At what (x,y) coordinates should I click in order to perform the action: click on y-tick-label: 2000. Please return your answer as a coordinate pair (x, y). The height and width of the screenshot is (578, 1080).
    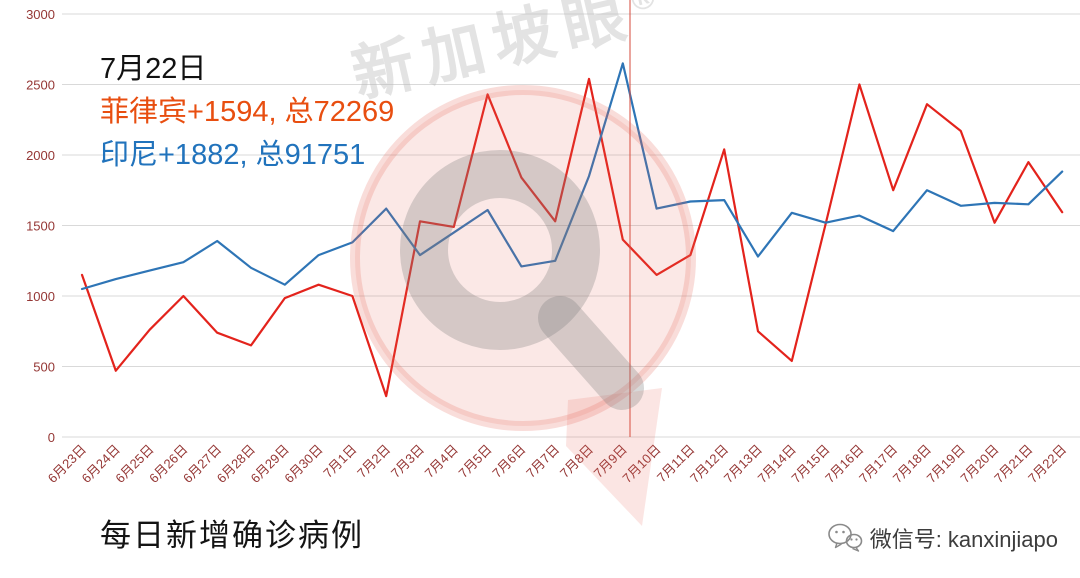
    Looking at the image, I should click on (40, 155).